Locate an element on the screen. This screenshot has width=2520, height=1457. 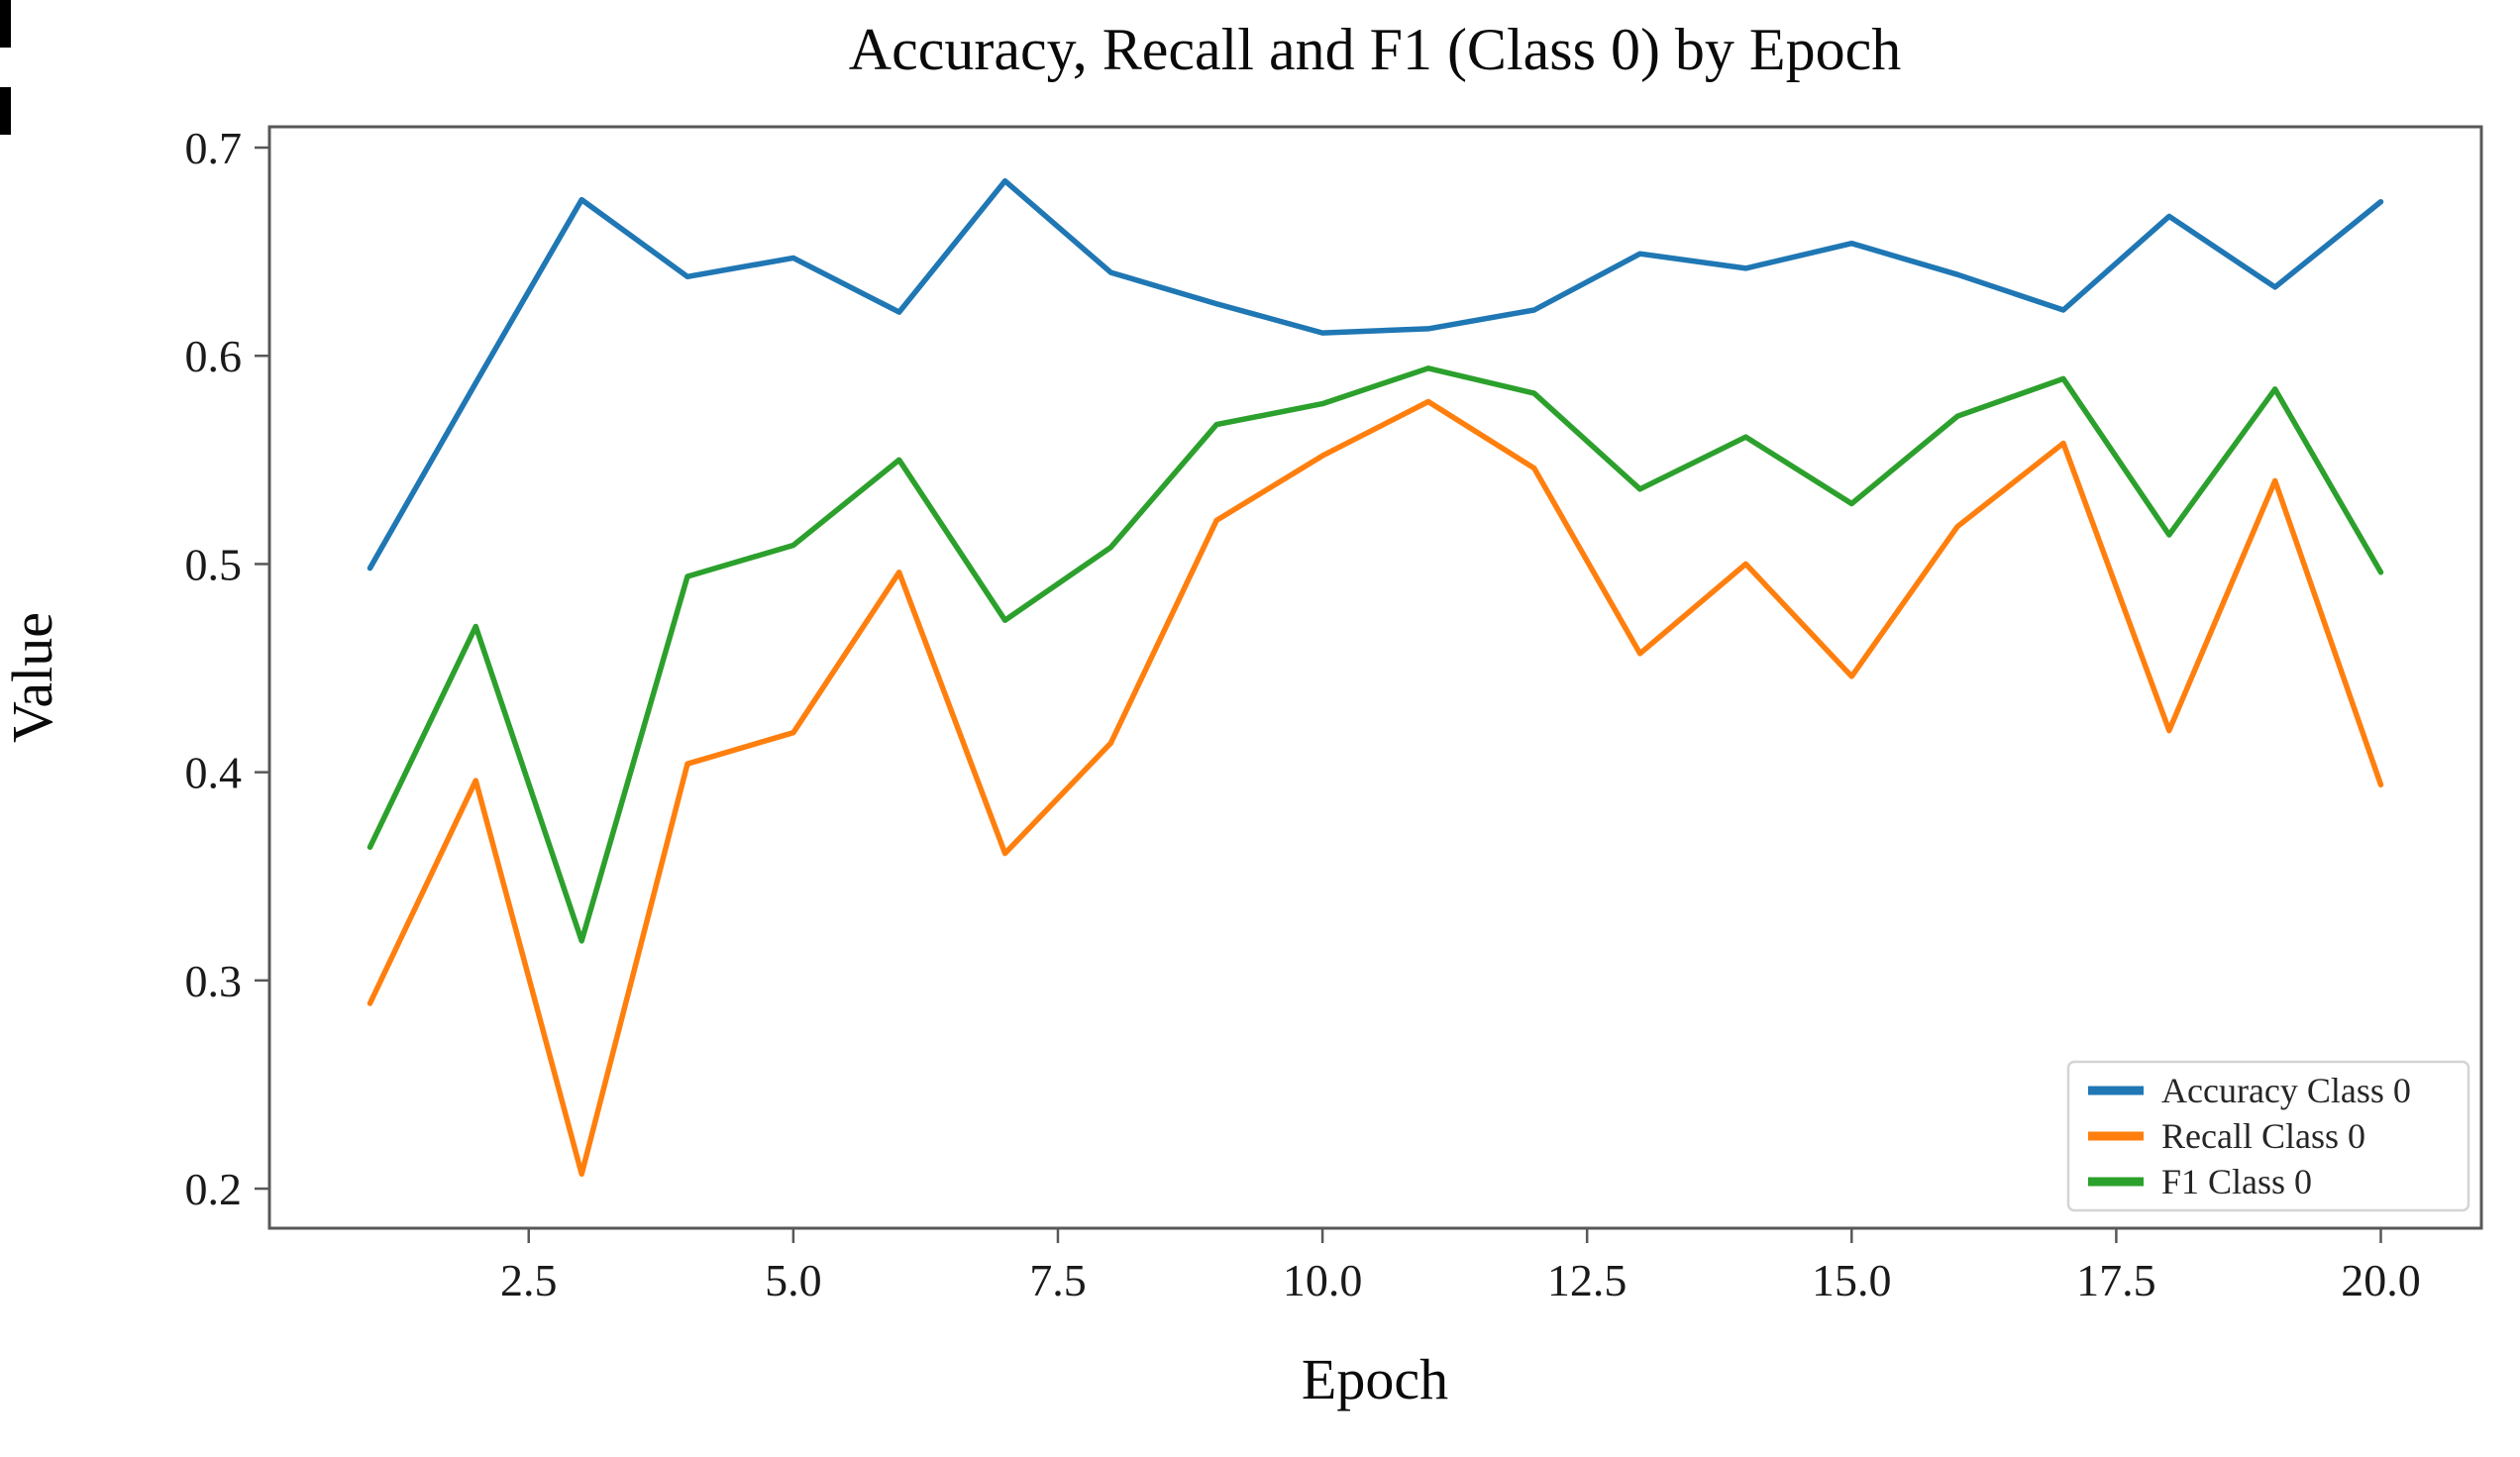
x-tick-label: 20.0 is located at coordinates (2381, 1280).